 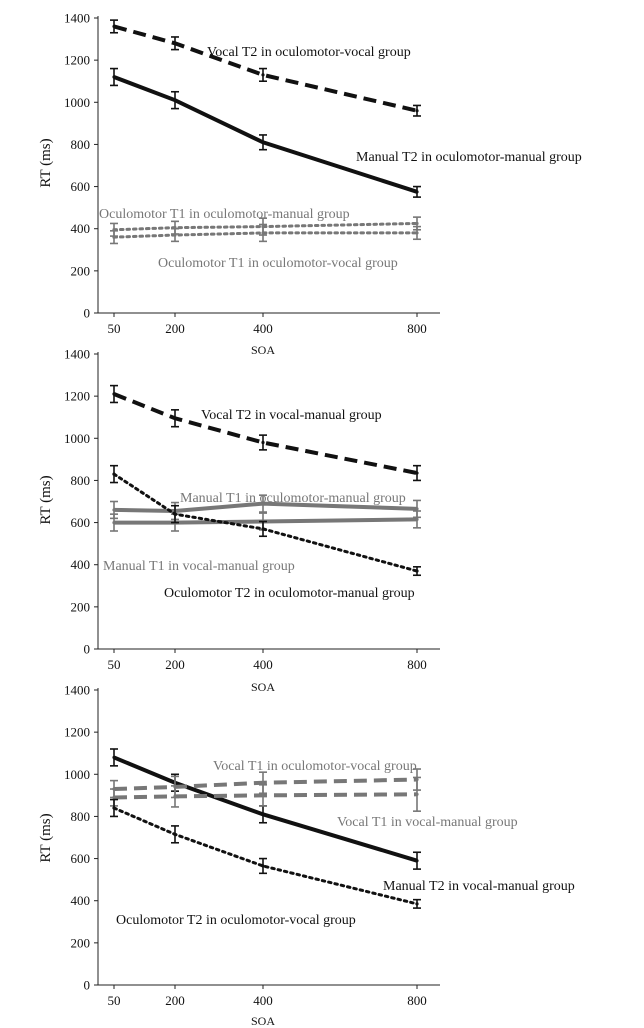 What do you see at coordinates (479, 886) in the screenshot?
I see `series-label-manual-t2: Manual T2 in vocal-manual group` at bounding box center [479, 886].